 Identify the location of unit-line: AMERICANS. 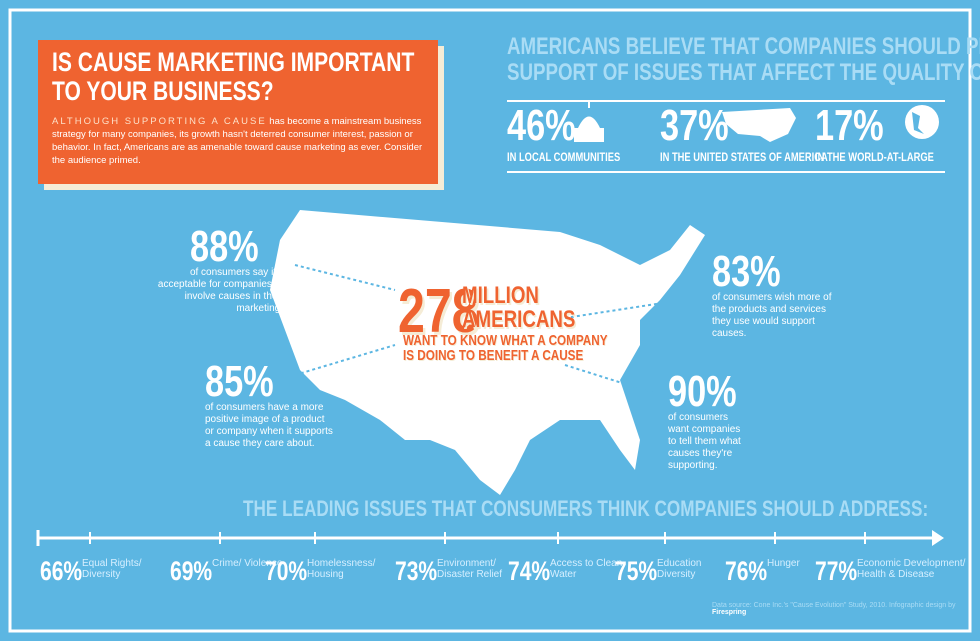
(519, 319).